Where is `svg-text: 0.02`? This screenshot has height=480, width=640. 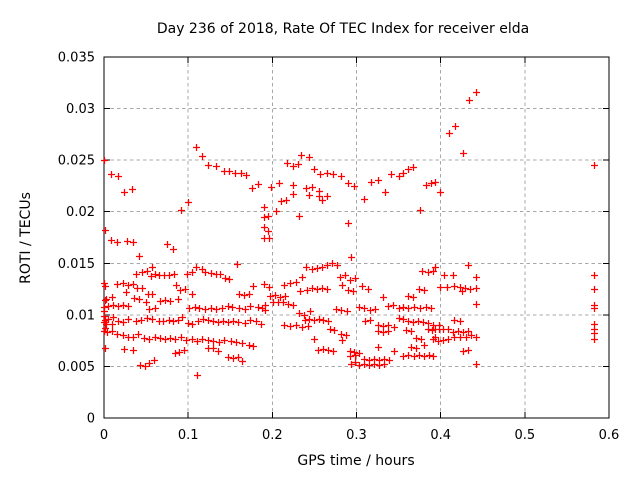 svg-text: 0.02 is located at coordinates (80, 212).